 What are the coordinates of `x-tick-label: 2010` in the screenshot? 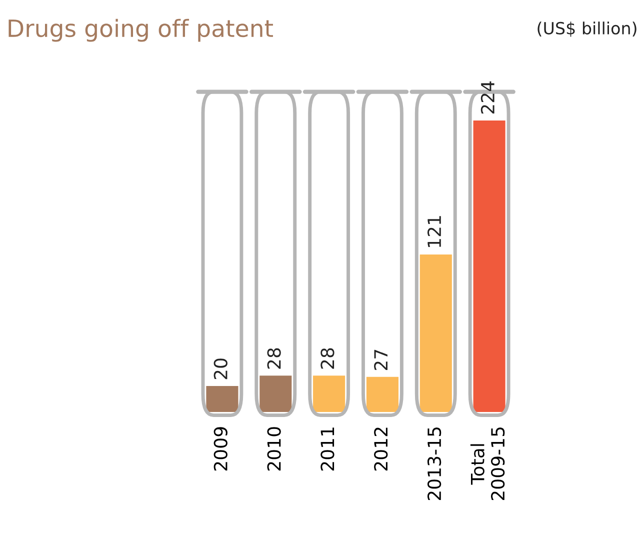 It's located at (274, 449).